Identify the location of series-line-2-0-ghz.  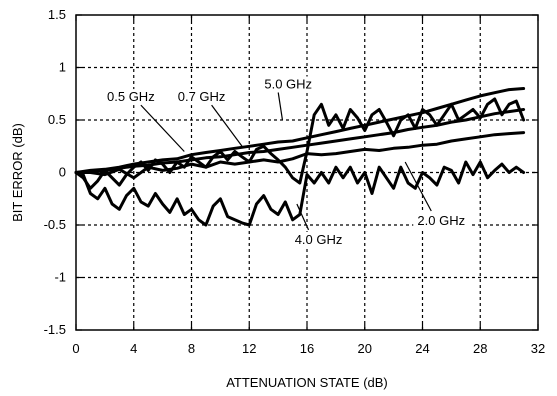
(300, 155).